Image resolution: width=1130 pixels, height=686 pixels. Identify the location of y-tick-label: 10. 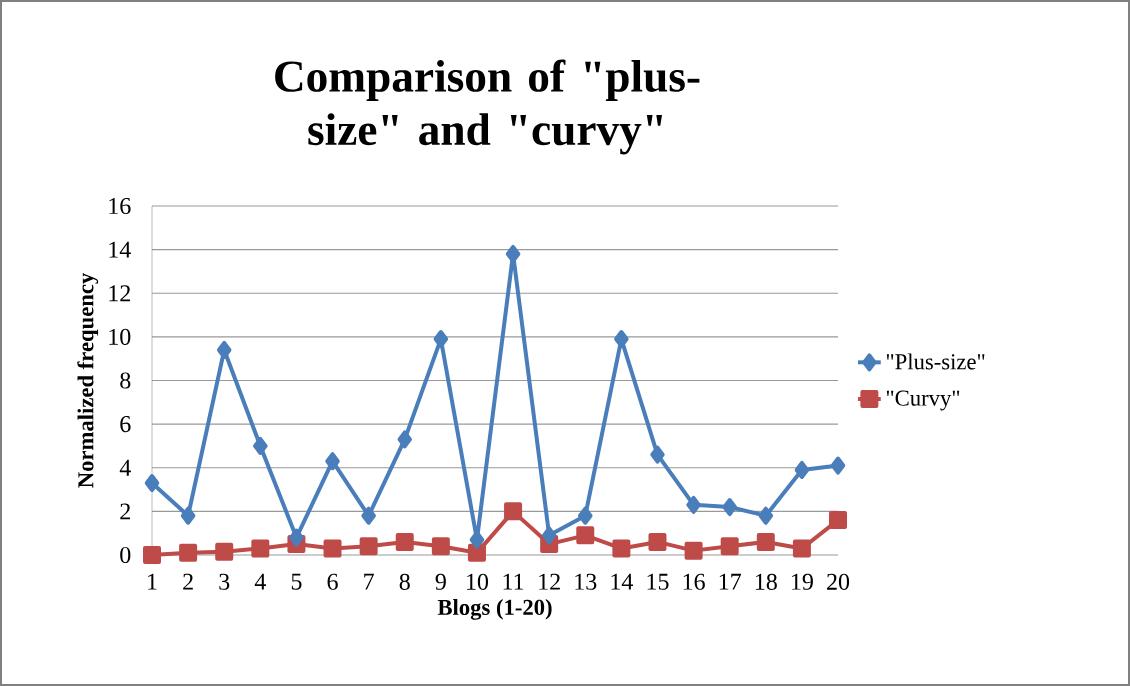
(120, 336).